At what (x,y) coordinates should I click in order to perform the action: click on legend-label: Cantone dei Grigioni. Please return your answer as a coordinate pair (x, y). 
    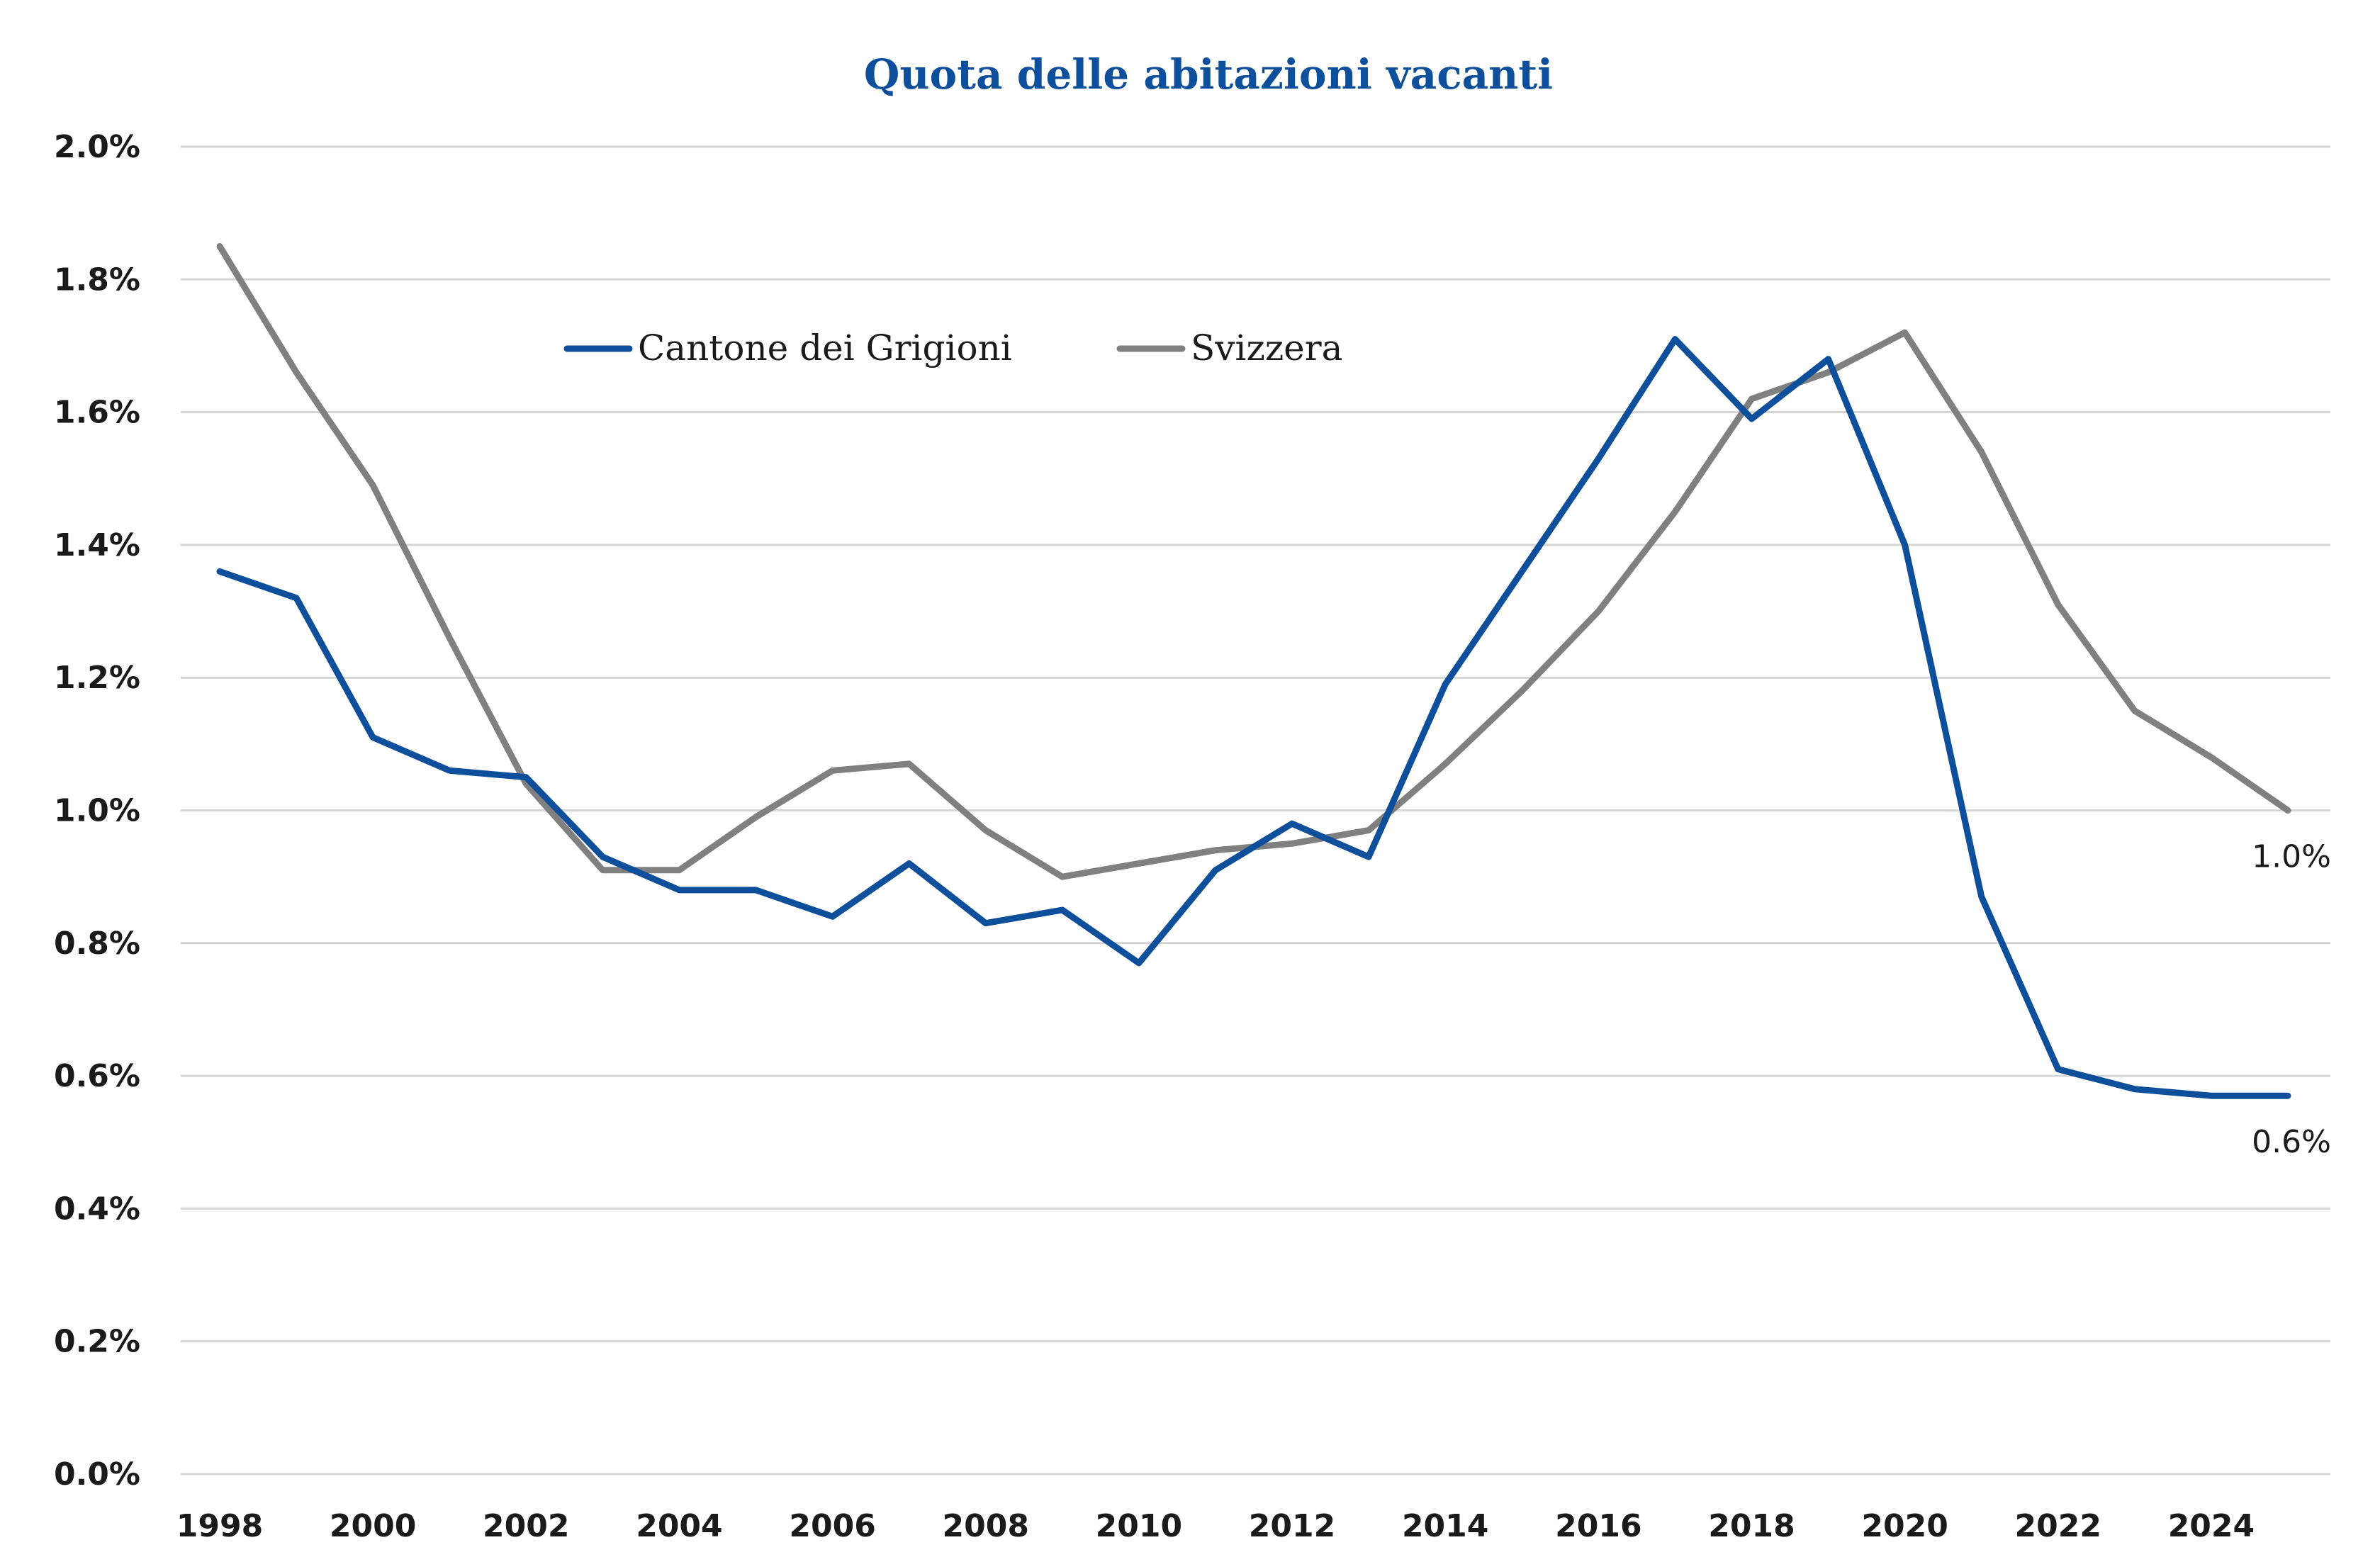
    Looking at the image, I should click on (825, 348).